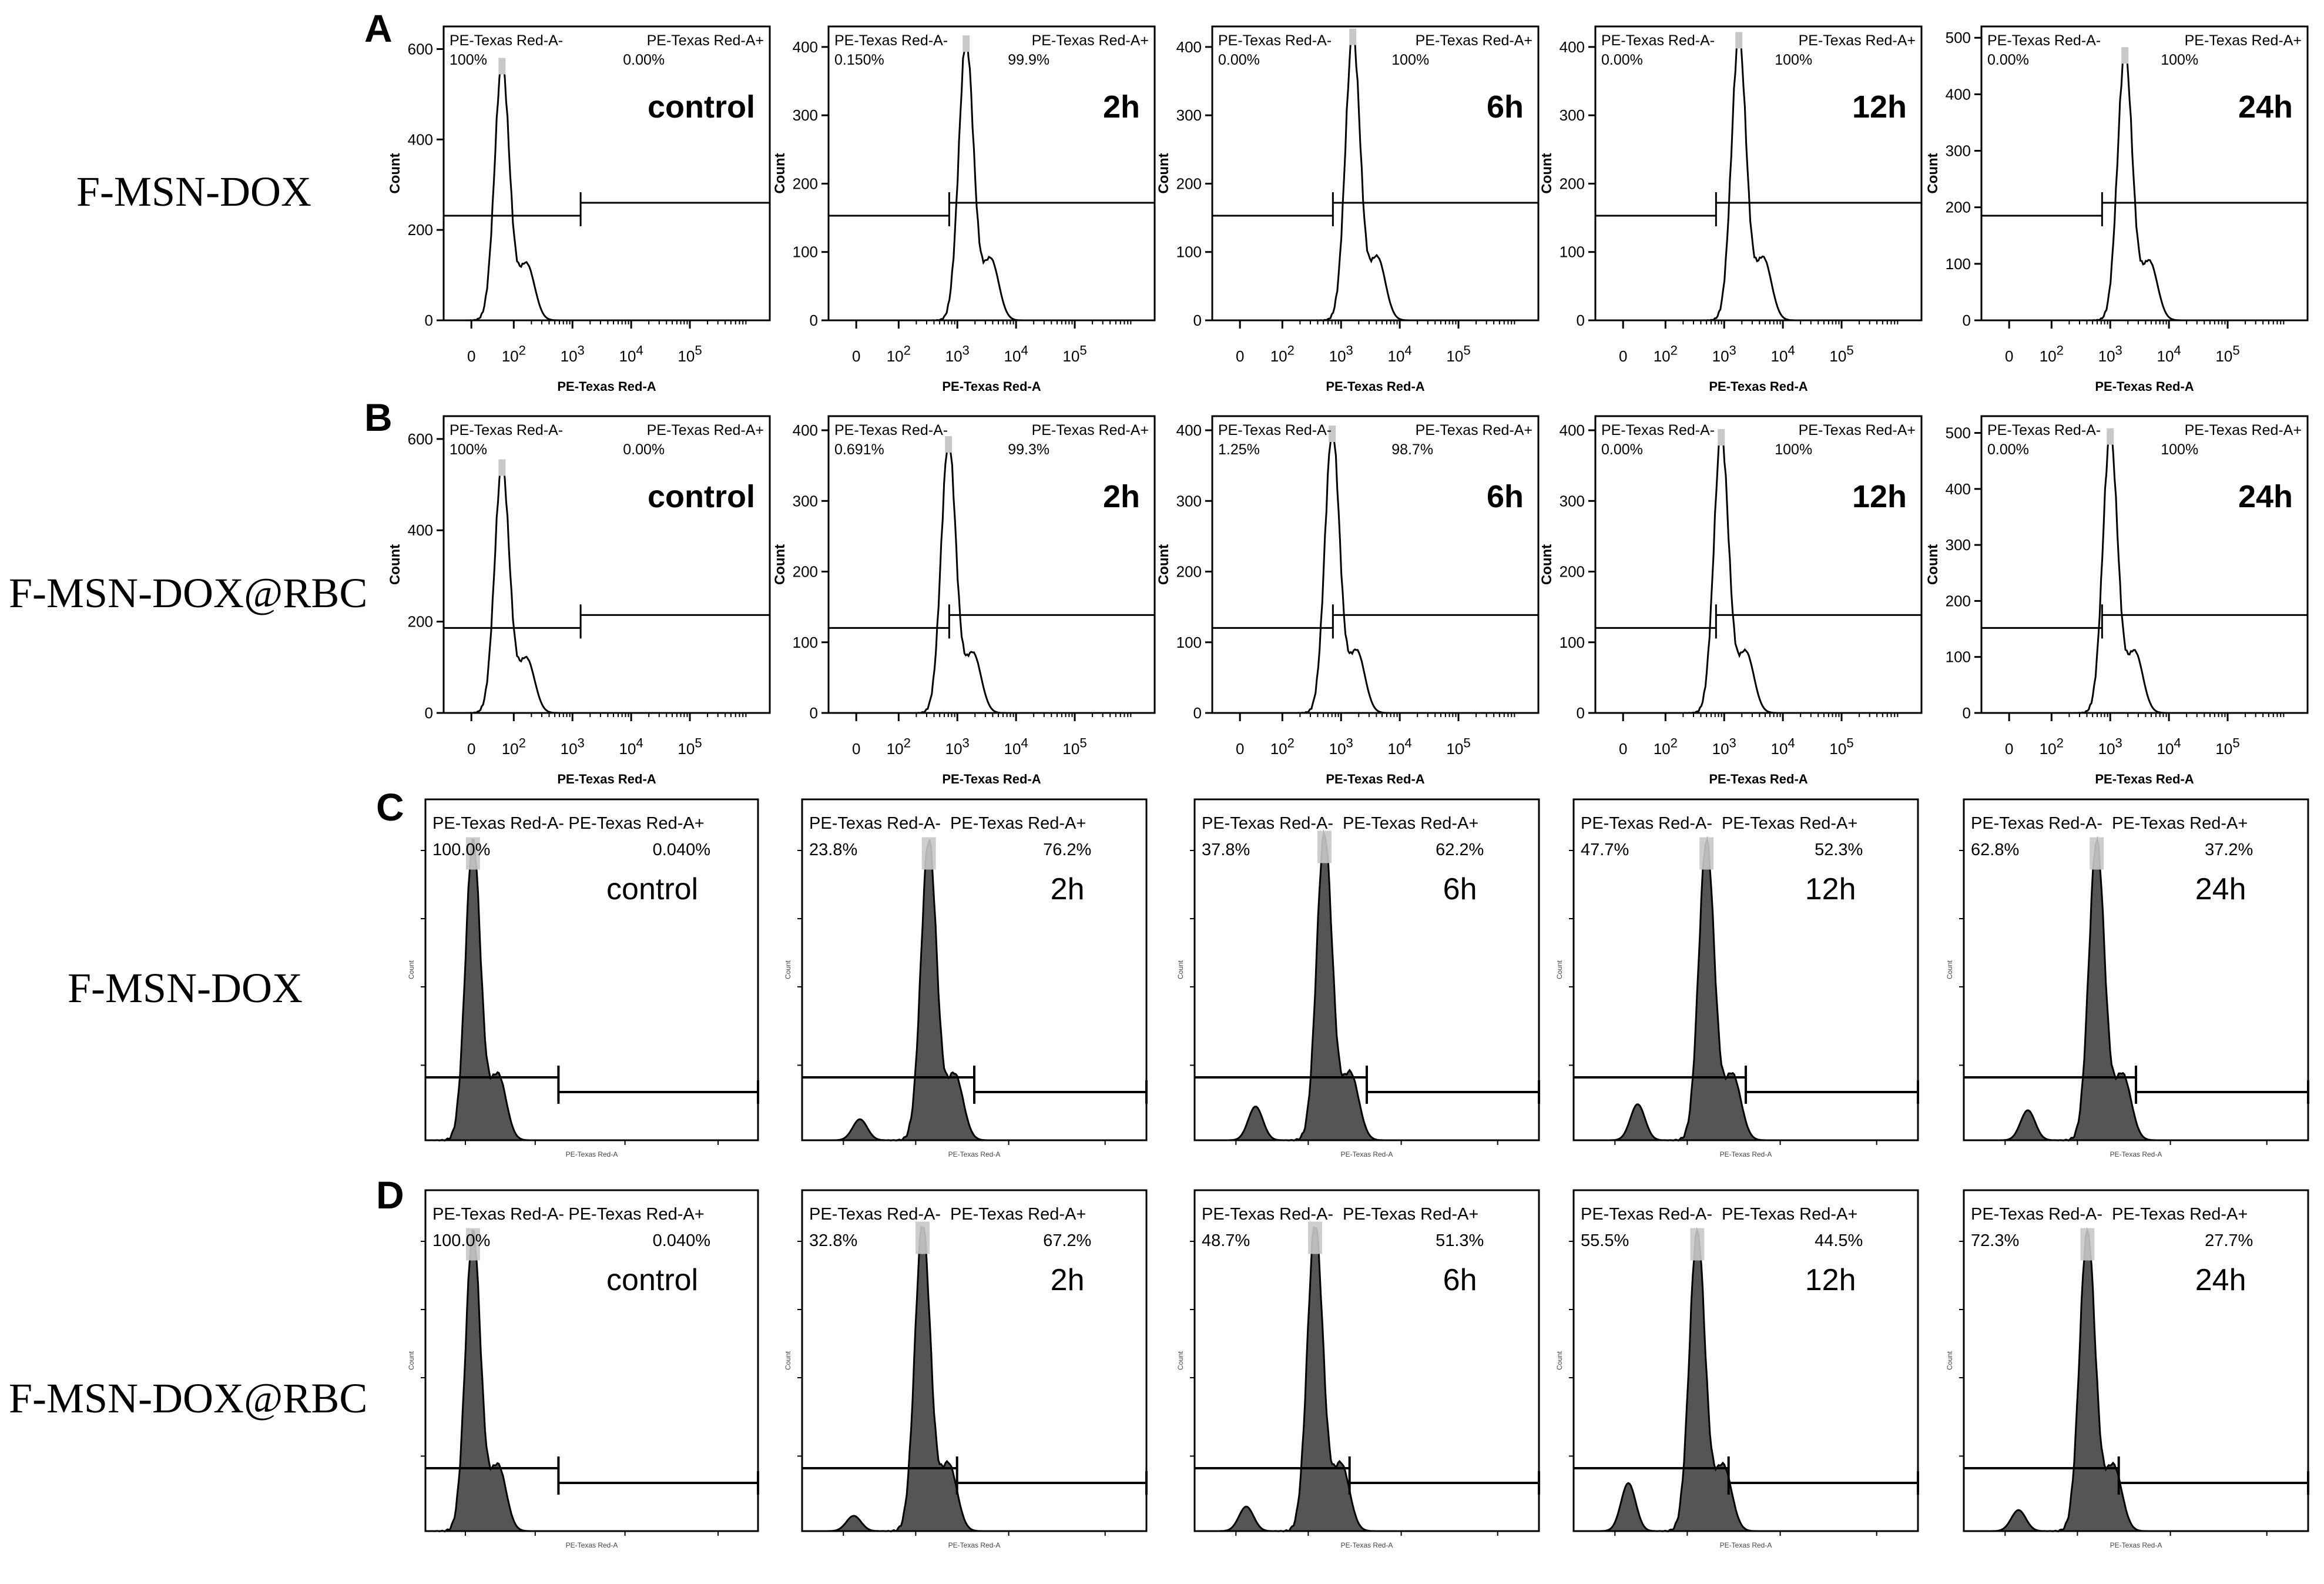 This screenshot has height=1584, width=2324. I want to click on gate-left-percent: 0.691%, so click(859, 450).